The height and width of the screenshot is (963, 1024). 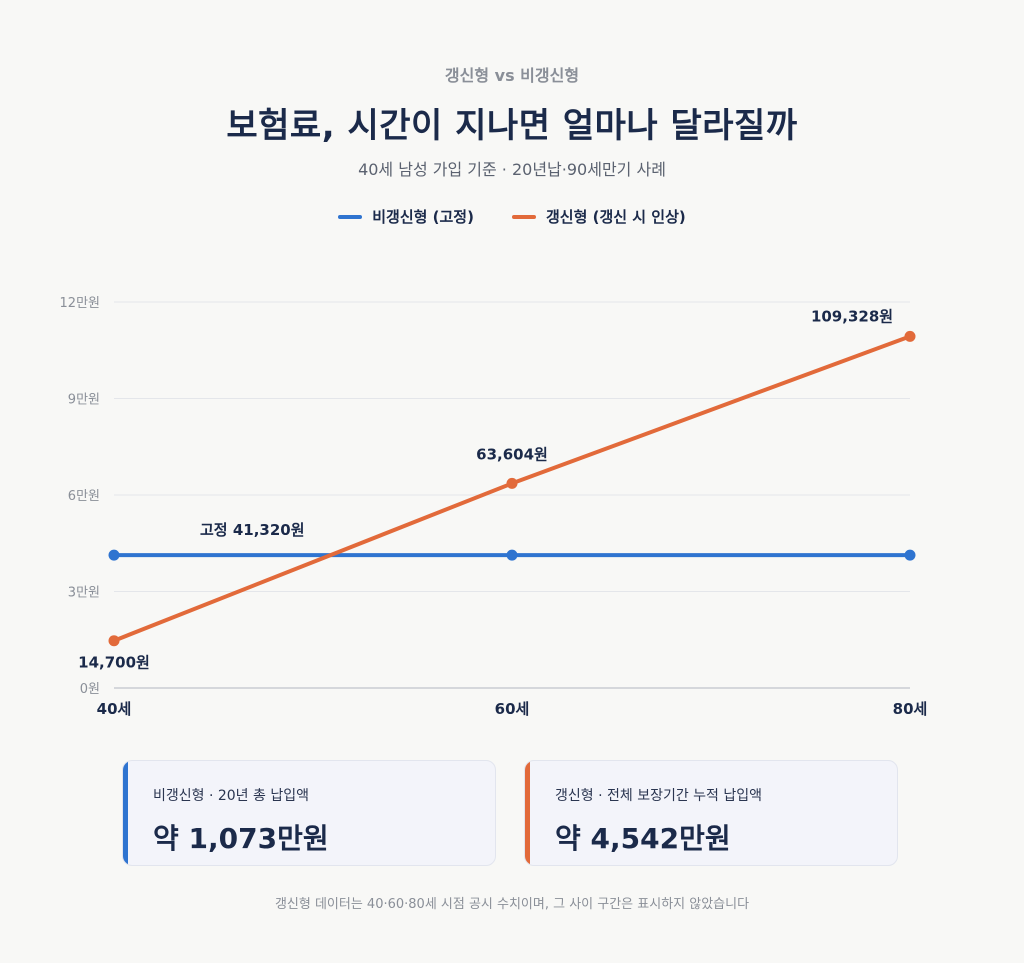 What do you see at coordinates (711, 813) in the screenshot?
I see `summary-card-renewal: 갱신형 · 전체 보장기간 누적 납입액 약 4,542만원` at bounding box center [711, 813].